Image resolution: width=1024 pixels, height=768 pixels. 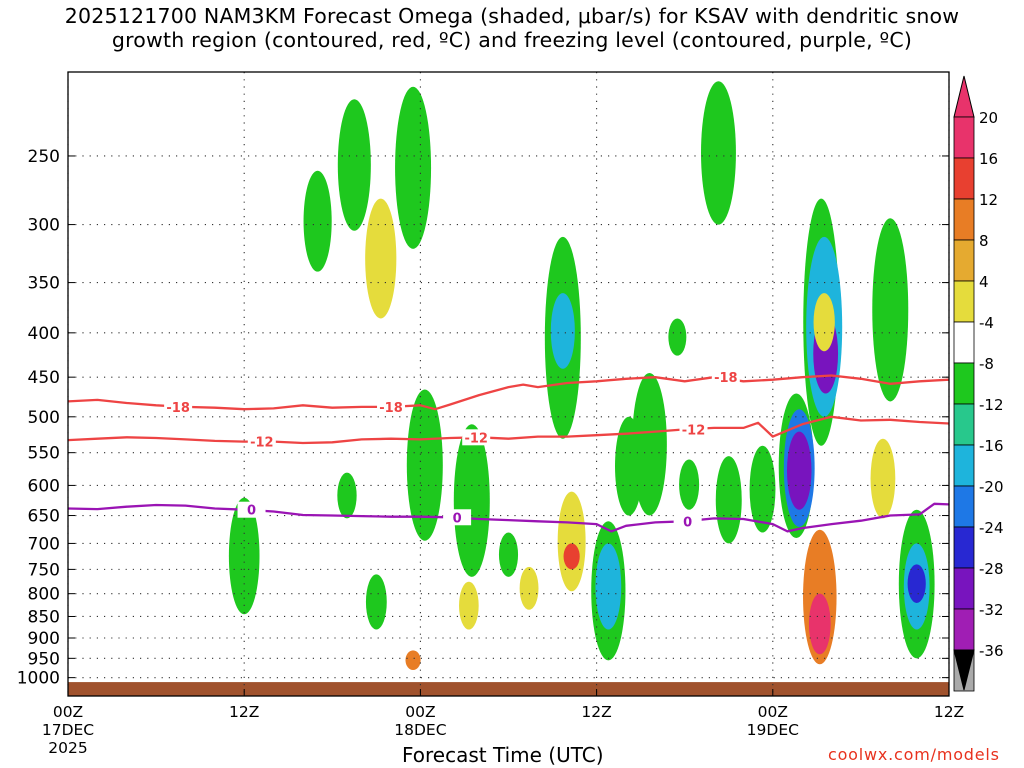 I want to click on contour-label-dendritic-minus-18-1: -18, so click(x=391, y=408).